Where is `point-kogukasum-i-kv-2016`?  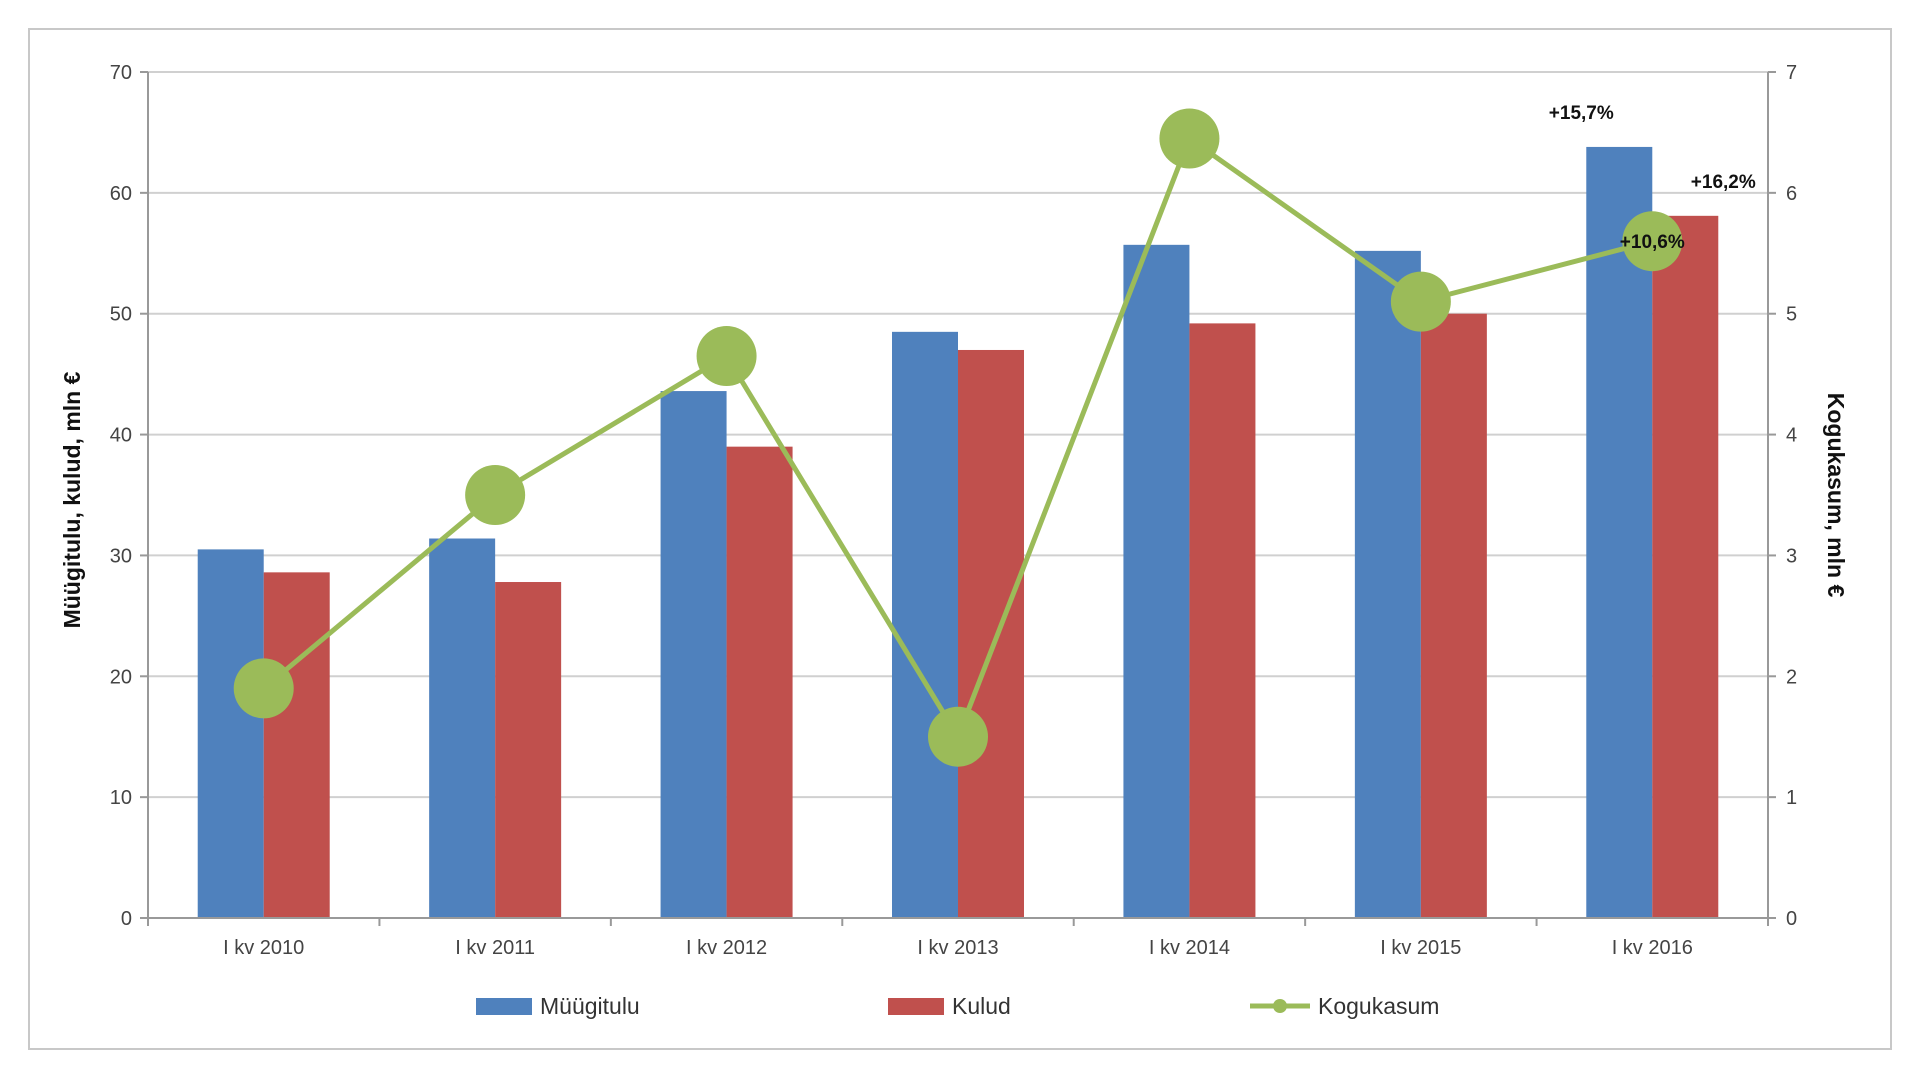
point-kogukasum-i-kv-2016 is located at coordinates (1652, 241).